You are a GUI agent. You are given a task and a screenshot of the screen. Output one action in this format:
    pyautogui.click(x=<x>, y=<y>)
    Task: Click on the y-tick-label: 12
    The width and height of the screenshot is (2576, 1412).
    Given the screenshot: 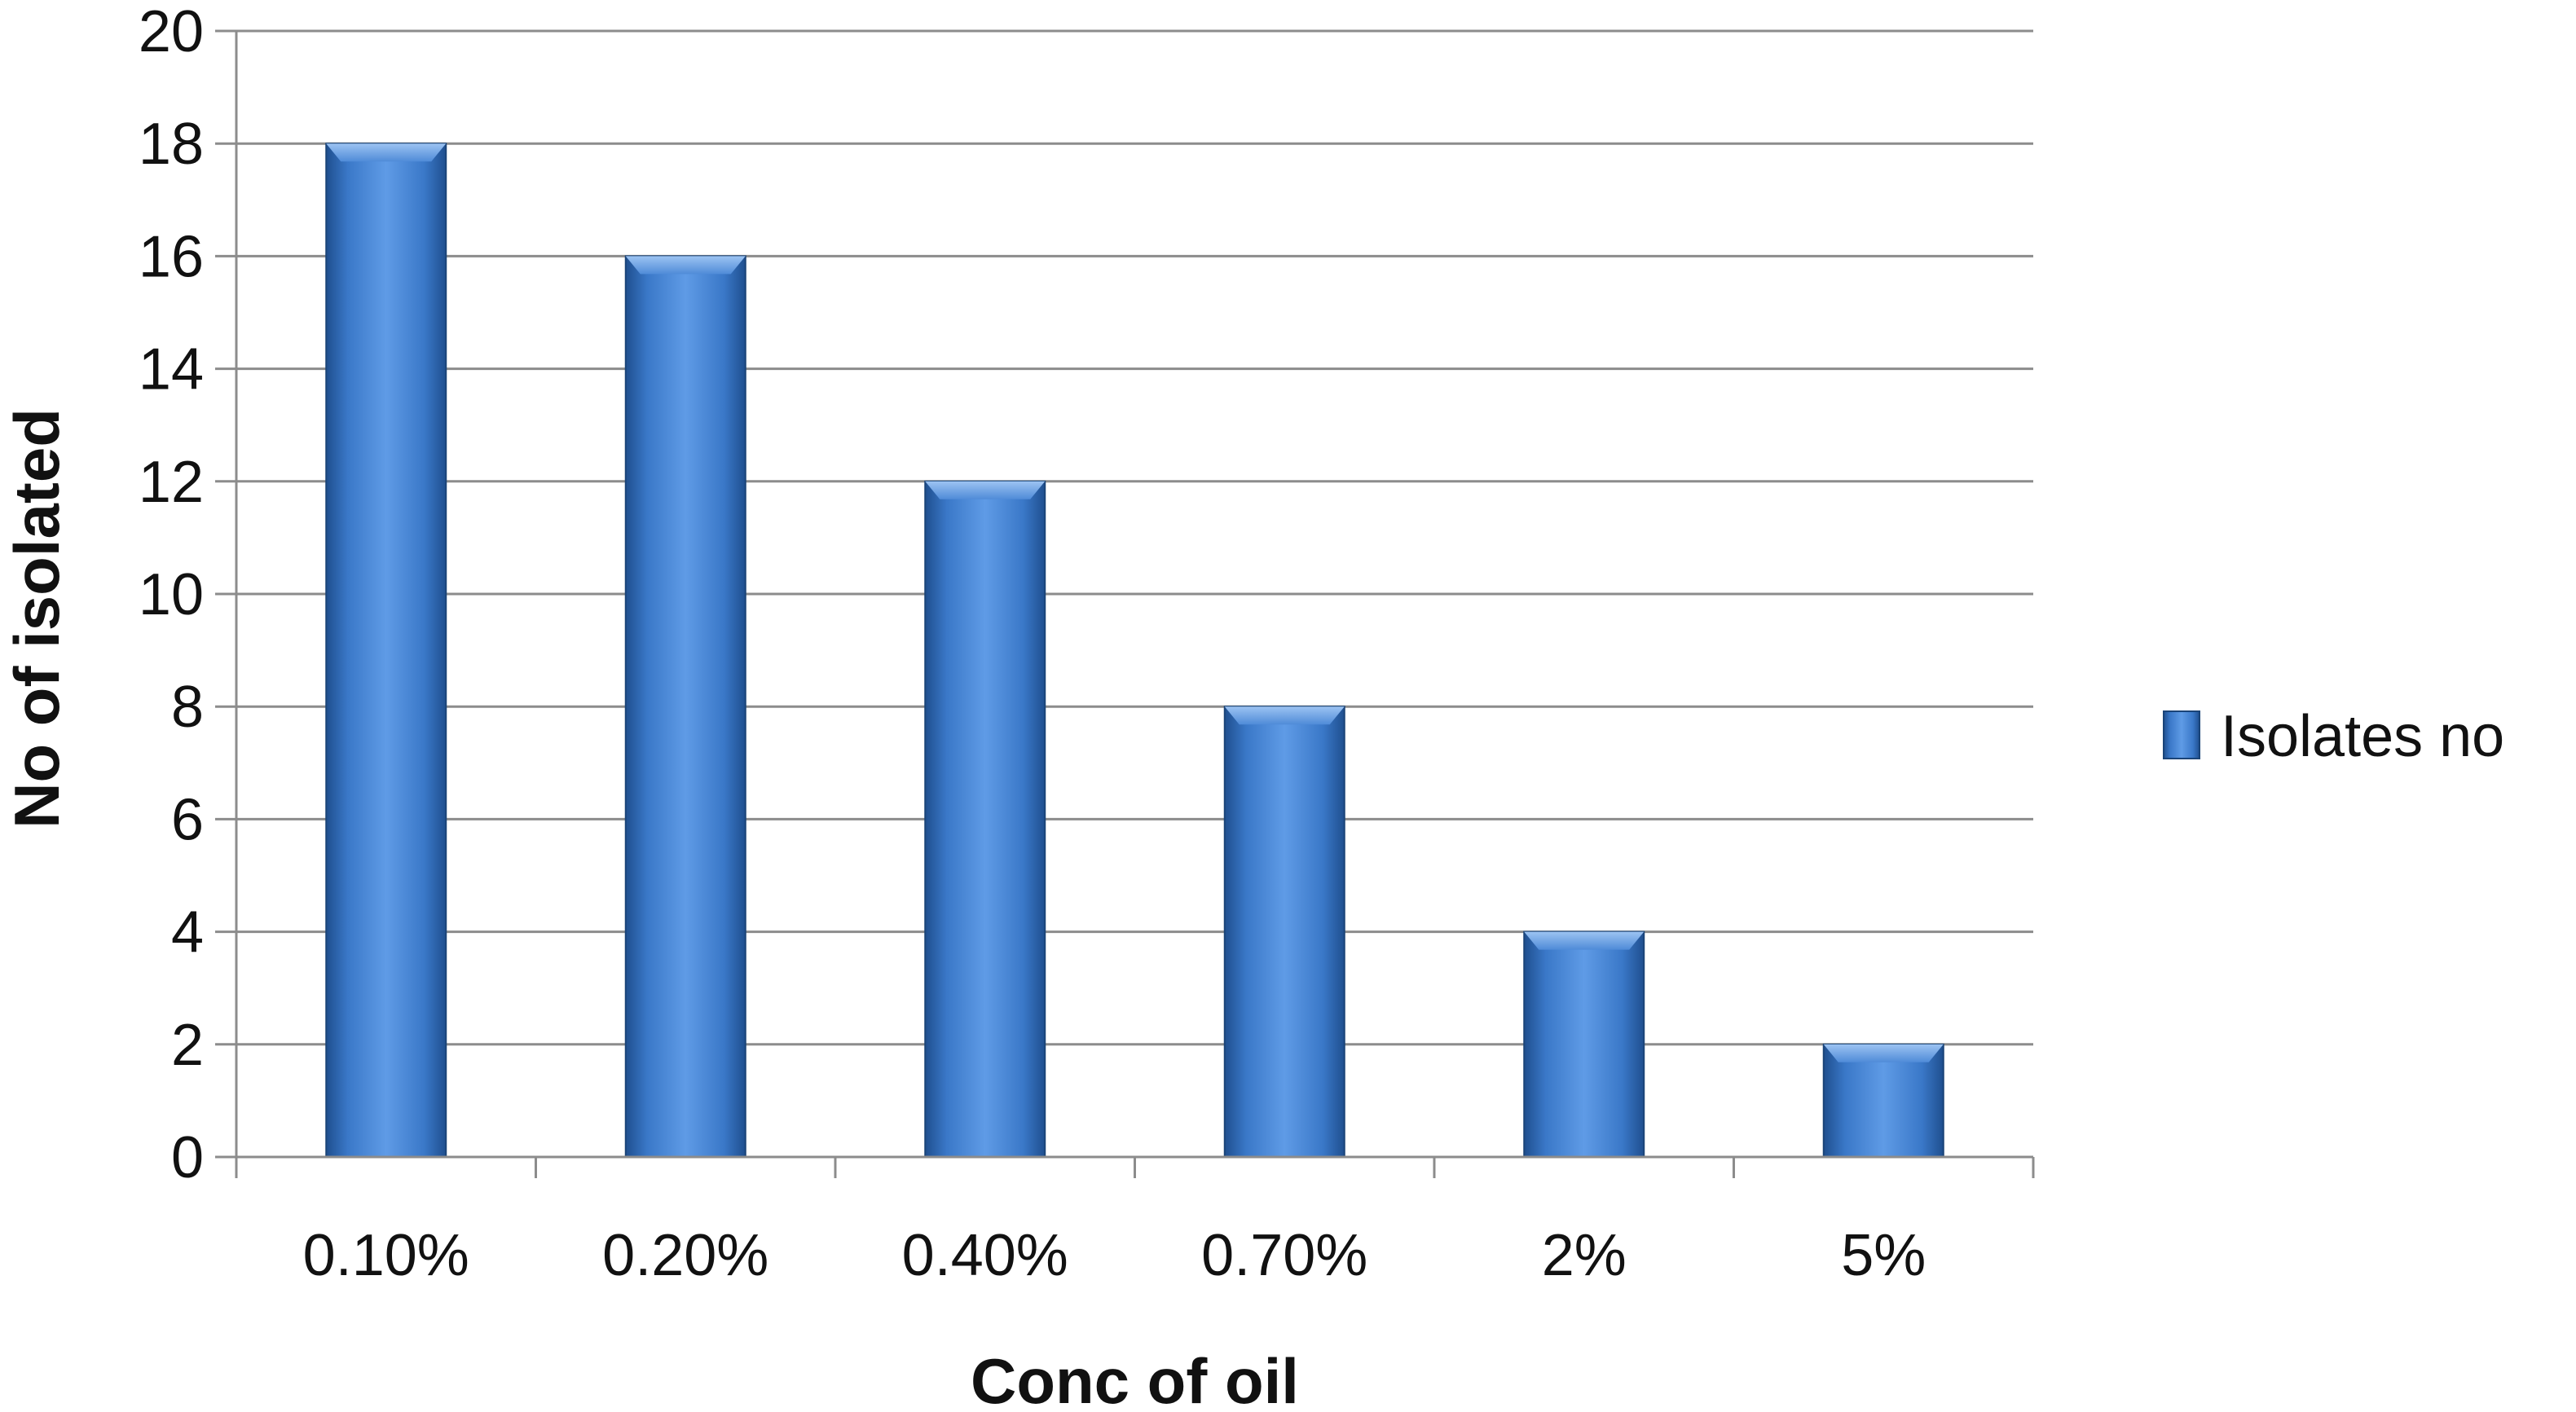 What is the action you would take?
    pyautogui.click(x=171, y=482)
    